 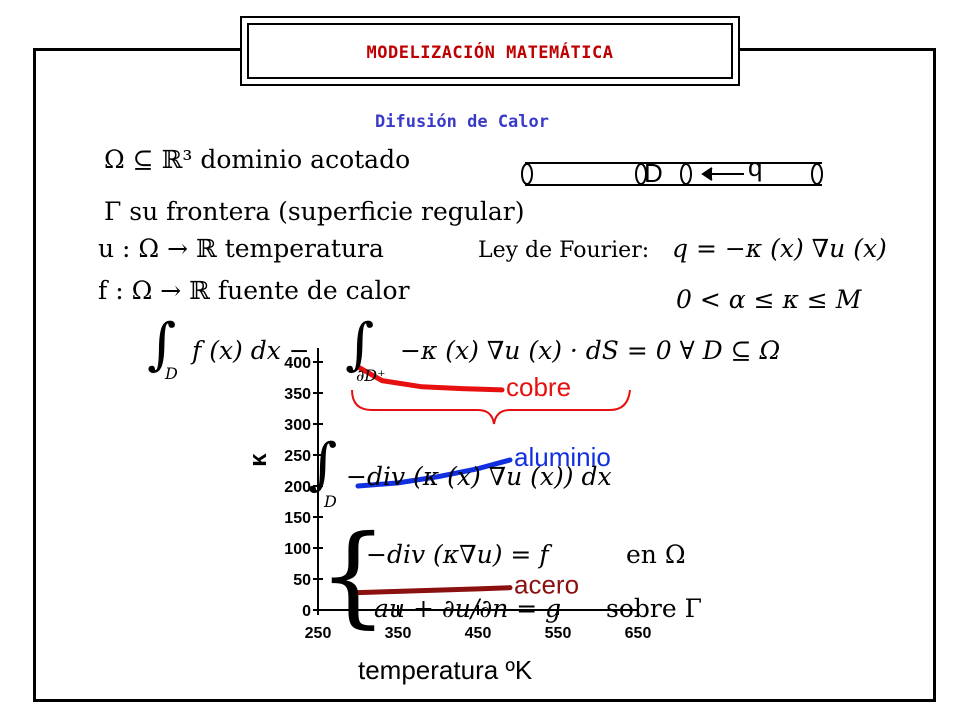 What do you see at coordinates (457, 554) in the screenshot?
I see `pde-equation: −div (κ∇u) = f` at bounding box center [457, 554].